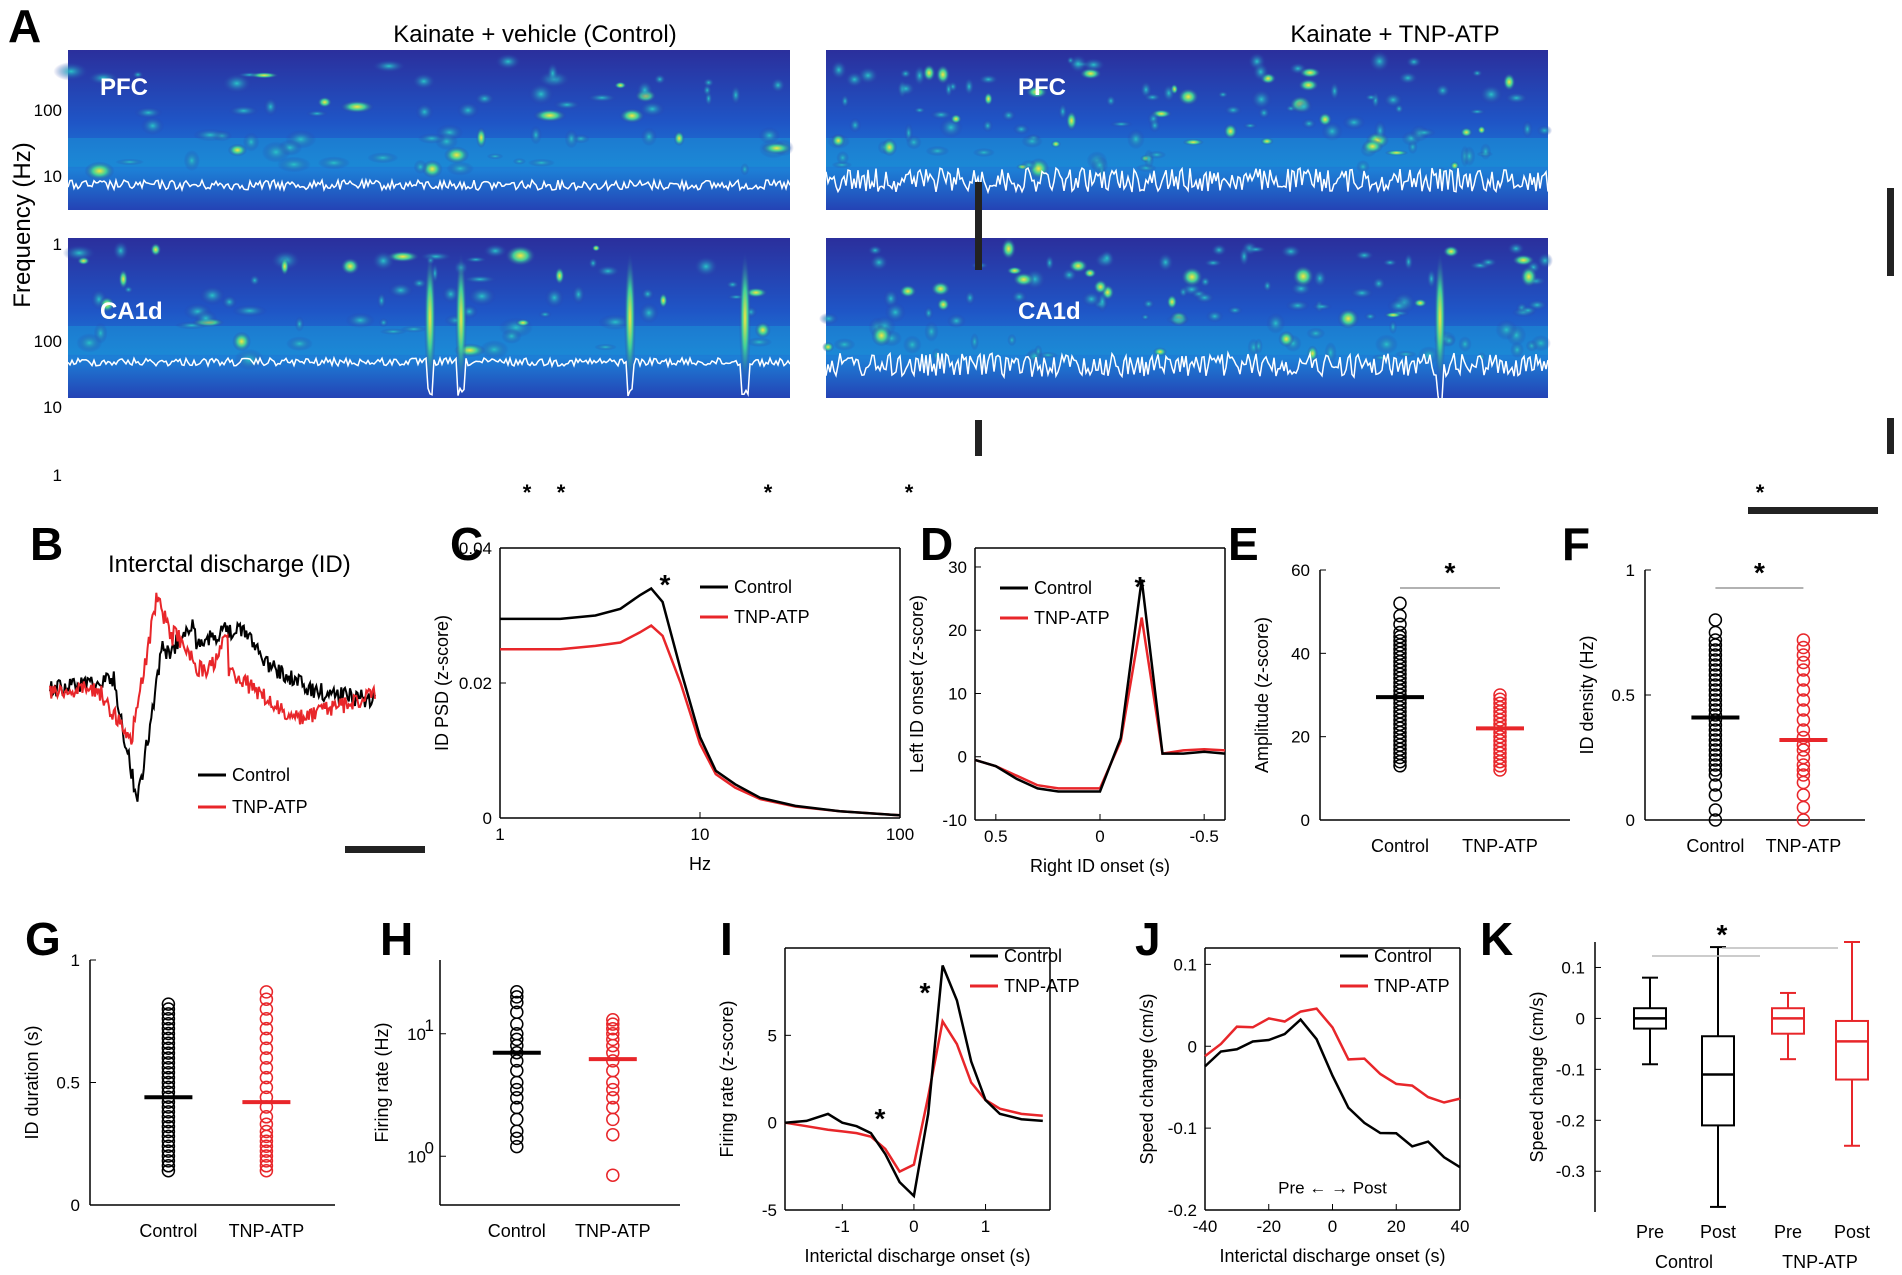 This screenshot has height=1275, width=1902. I want to click on panel-a-right-title: Kainate + TNP-ATP, so click(1394, 34).